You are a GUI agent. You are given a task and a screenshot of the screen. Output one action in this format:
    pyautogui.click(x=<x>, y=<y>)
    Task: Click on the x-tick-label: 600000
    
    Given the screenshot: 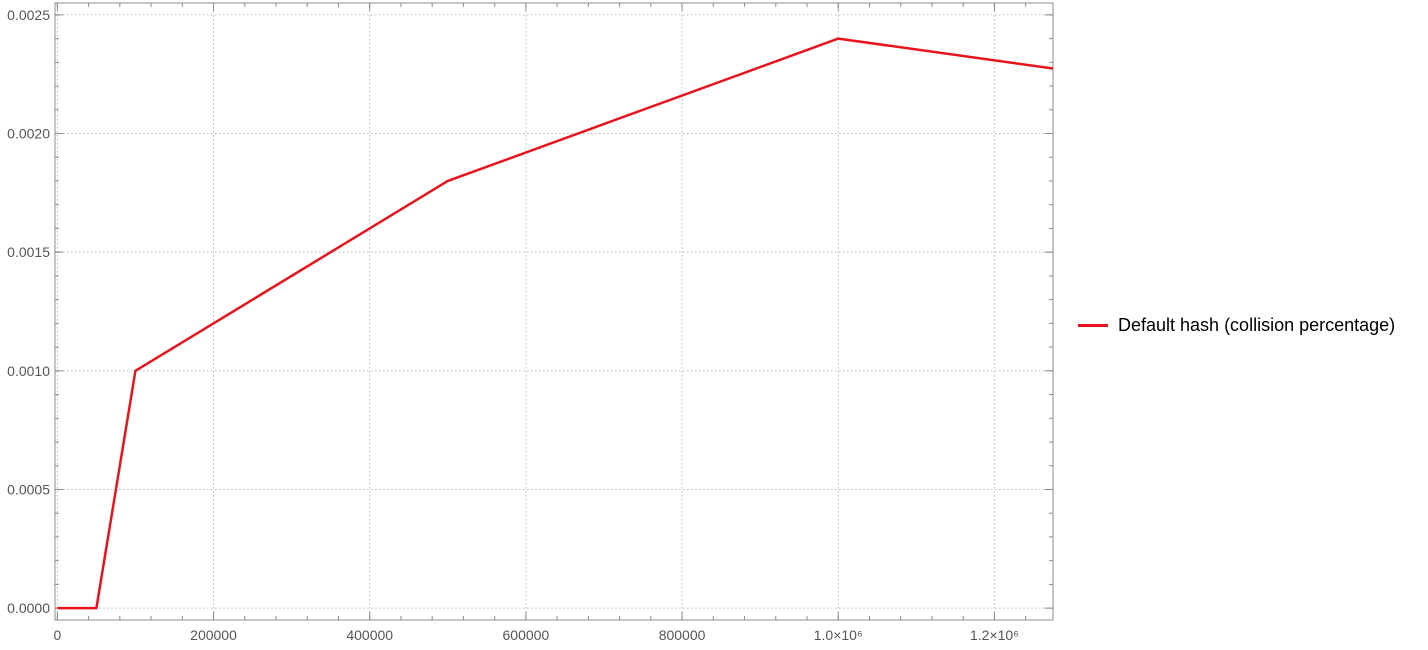 What is the action you would take?
    pyautogui.click(x=526, y=635)
    